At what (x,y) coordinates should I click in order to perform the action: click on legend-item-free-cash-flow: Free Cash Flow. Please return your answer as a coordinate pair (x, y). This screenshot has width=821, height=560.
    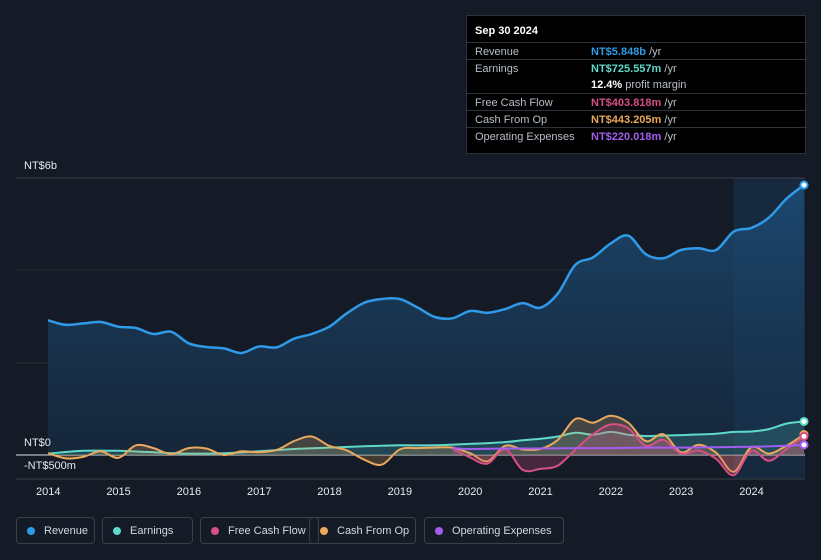
    Looking at the image, I should click on (259, 530).